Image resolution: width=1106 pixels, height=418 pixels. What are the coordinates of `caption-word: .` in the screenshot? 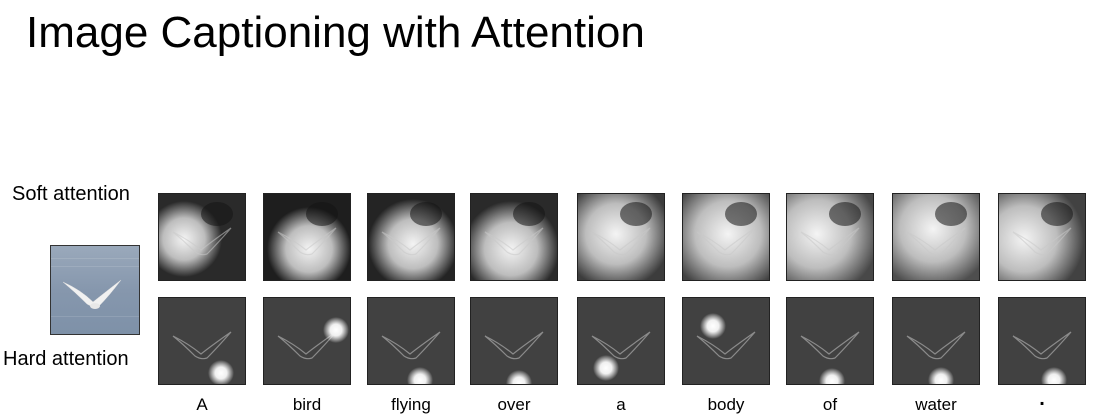 It's located at (1042, 399).